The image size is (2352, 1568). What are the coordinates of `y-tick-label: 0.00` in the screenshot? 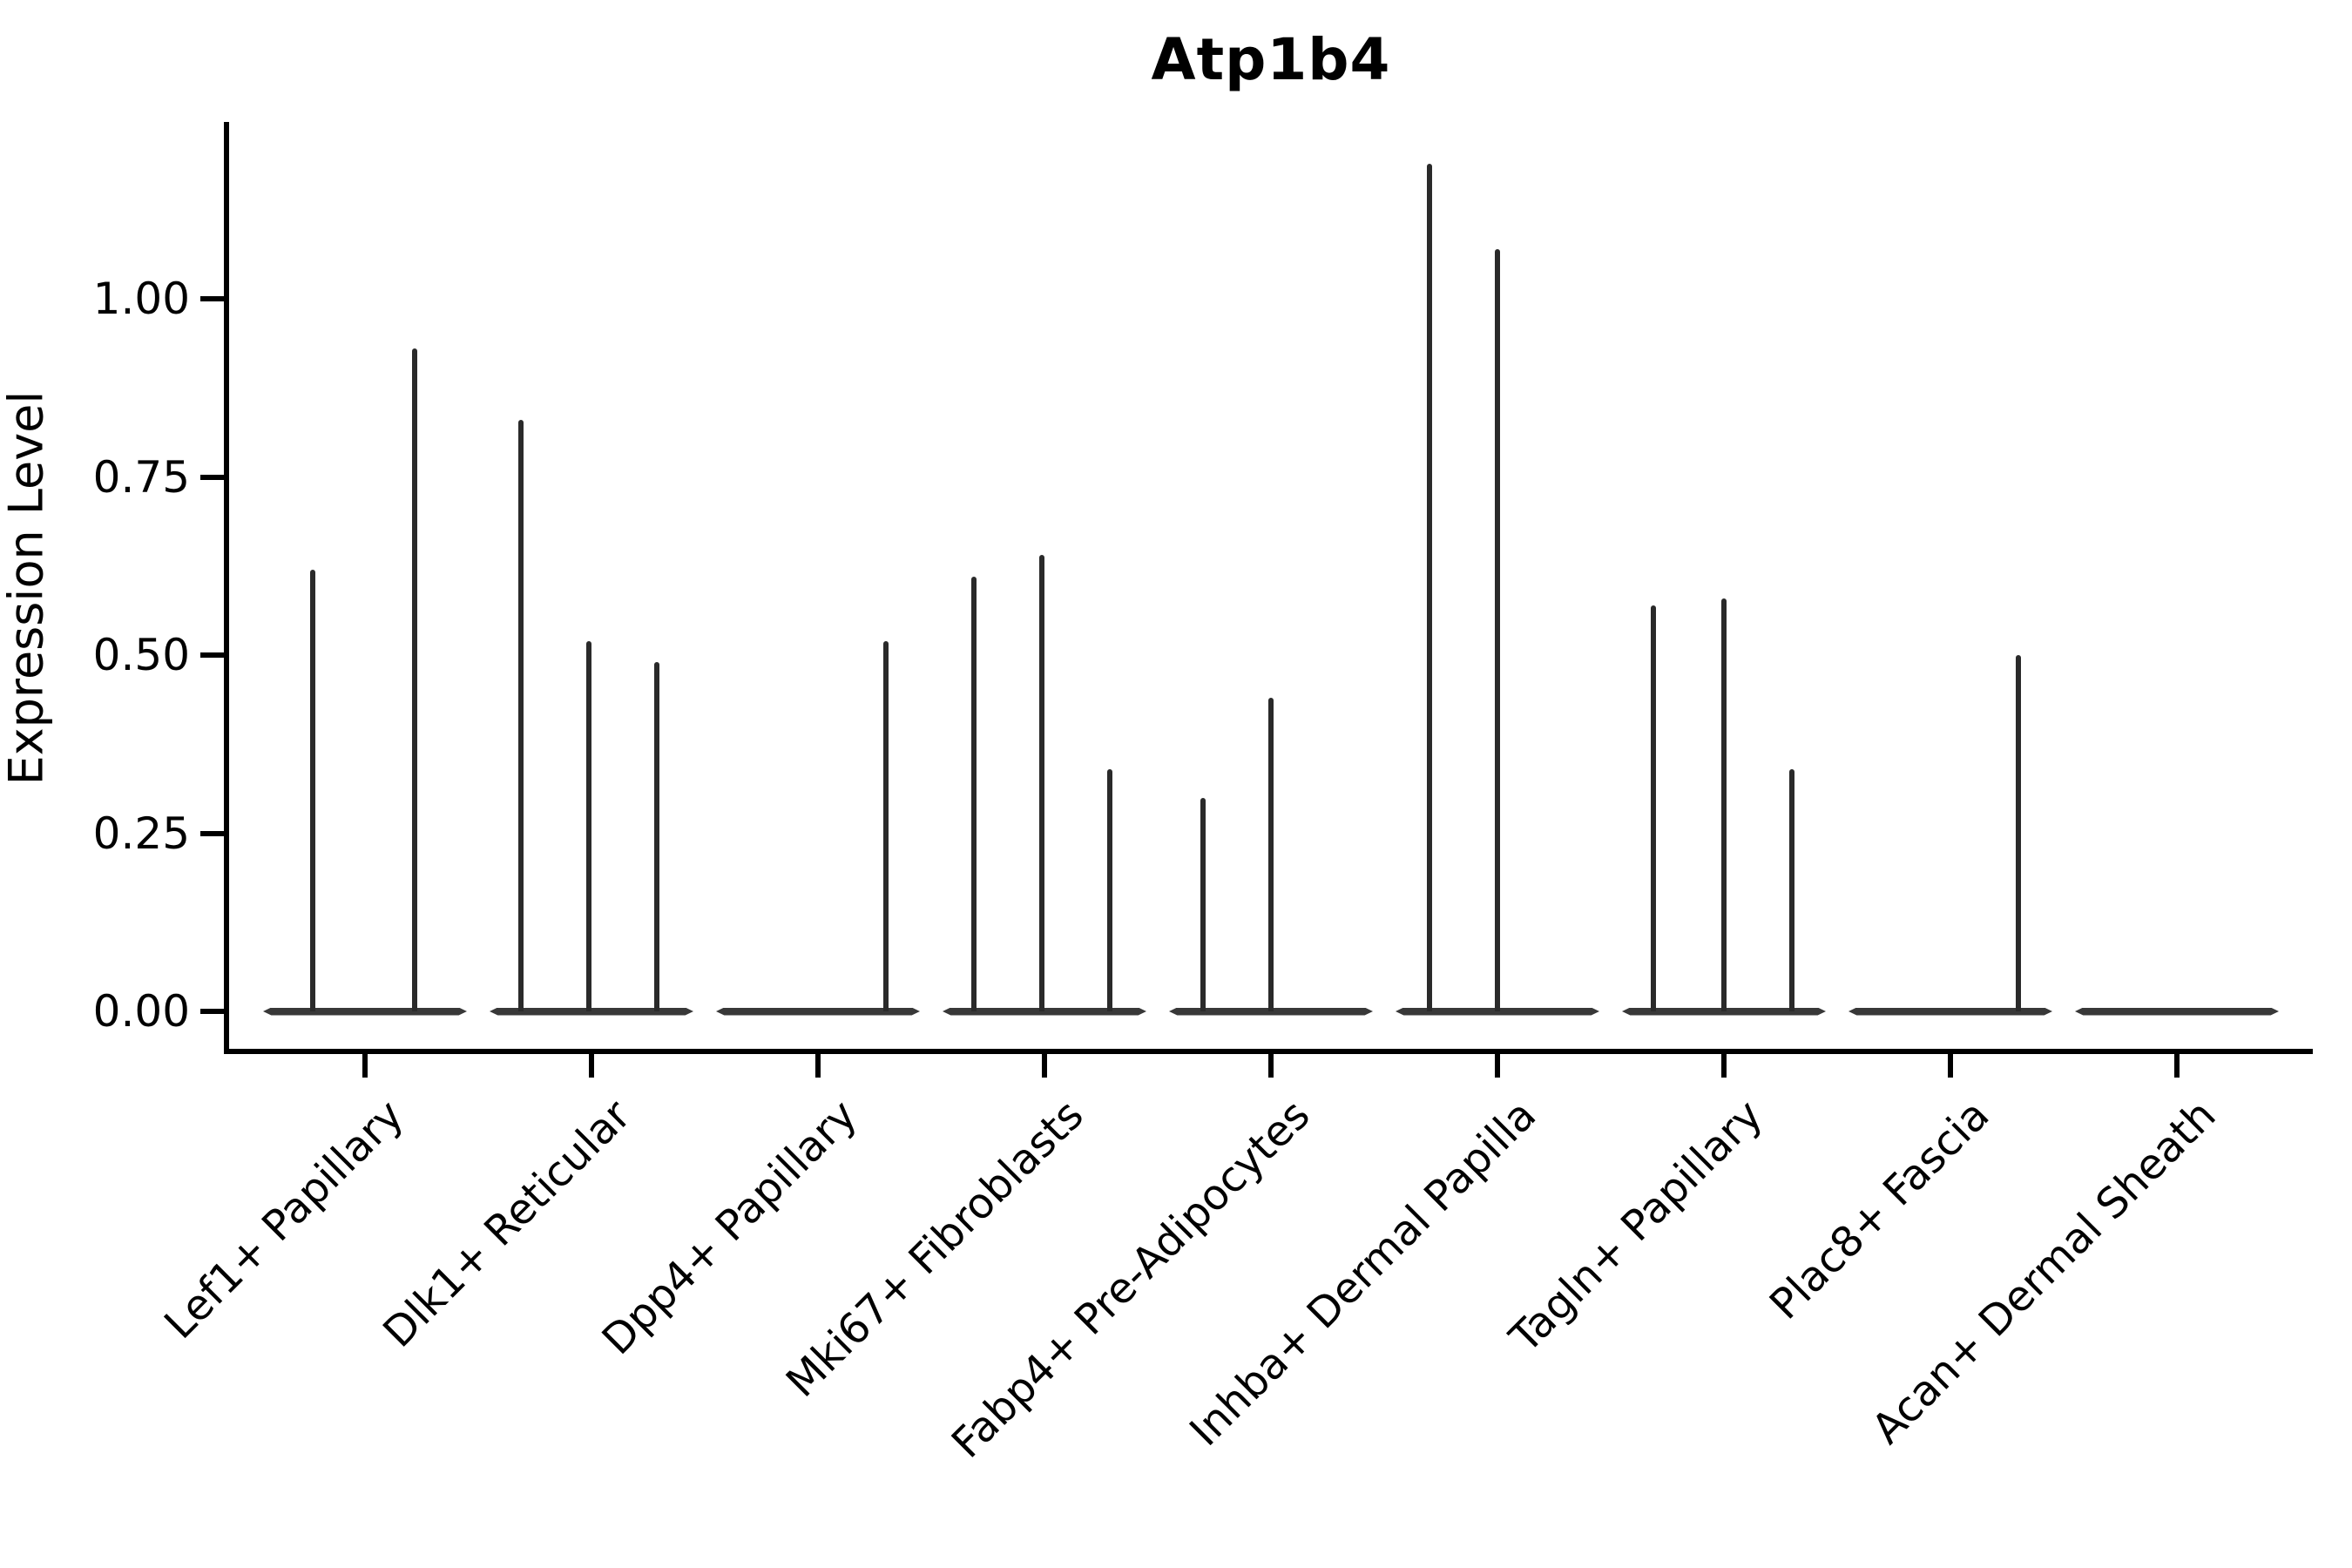 It's located at (141, 1012).